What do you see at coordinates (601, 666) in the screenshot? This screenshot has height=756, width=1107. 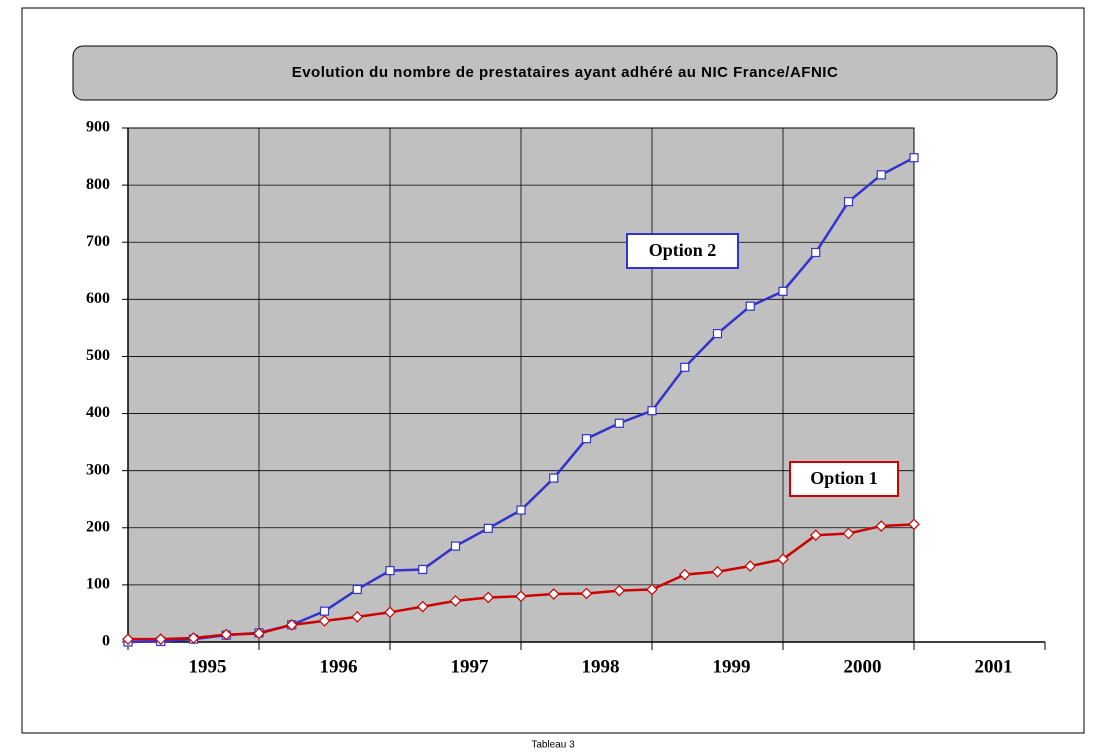 I see `x-tick-label: 1998` at bounding box center [601, 666].